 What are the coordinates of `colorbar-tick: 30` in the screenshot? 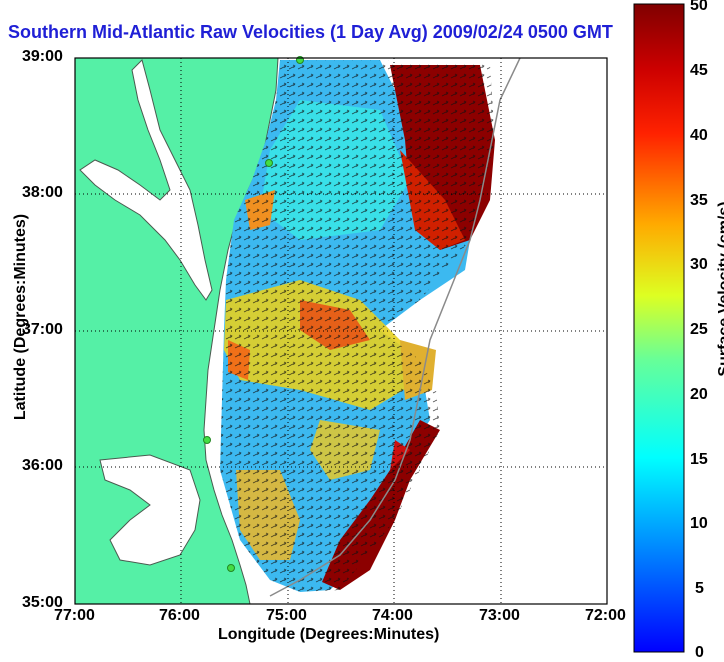 It's located at (699, 264).